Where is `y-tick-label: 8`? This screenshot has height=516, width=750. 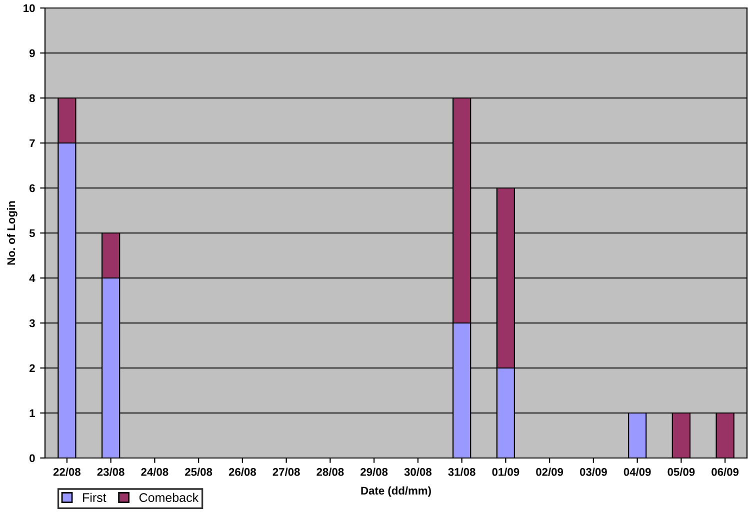 y-tick-label: 8 is located at coordinates (32, 98).